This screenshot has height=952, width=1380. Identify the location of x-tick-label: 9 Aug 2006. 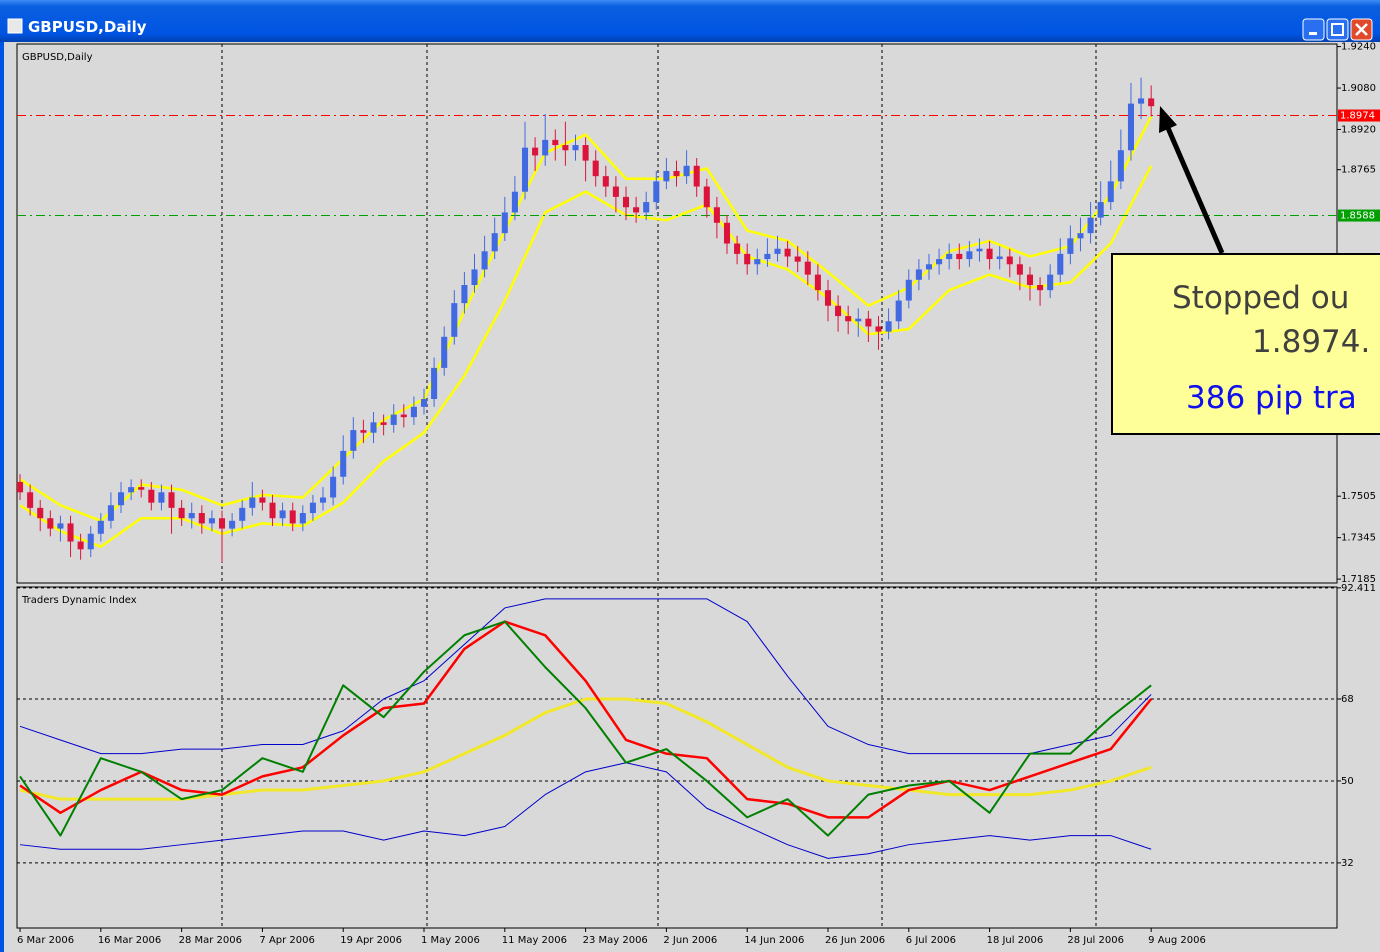
(1177, 940).